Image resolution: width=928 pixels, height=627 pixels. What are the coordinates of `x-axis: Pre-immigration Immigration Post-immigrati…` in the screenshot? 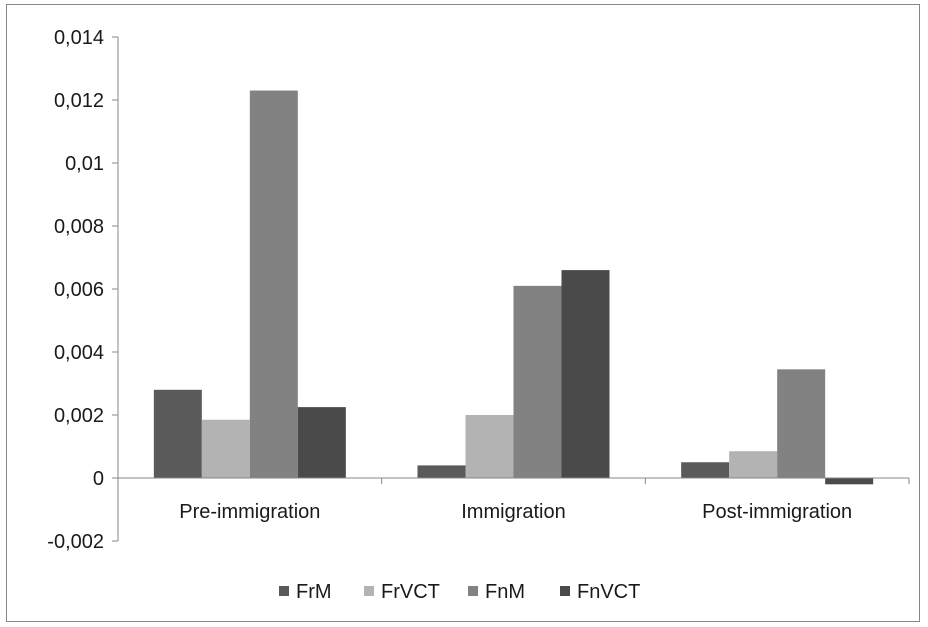 It's located at (513, 500).